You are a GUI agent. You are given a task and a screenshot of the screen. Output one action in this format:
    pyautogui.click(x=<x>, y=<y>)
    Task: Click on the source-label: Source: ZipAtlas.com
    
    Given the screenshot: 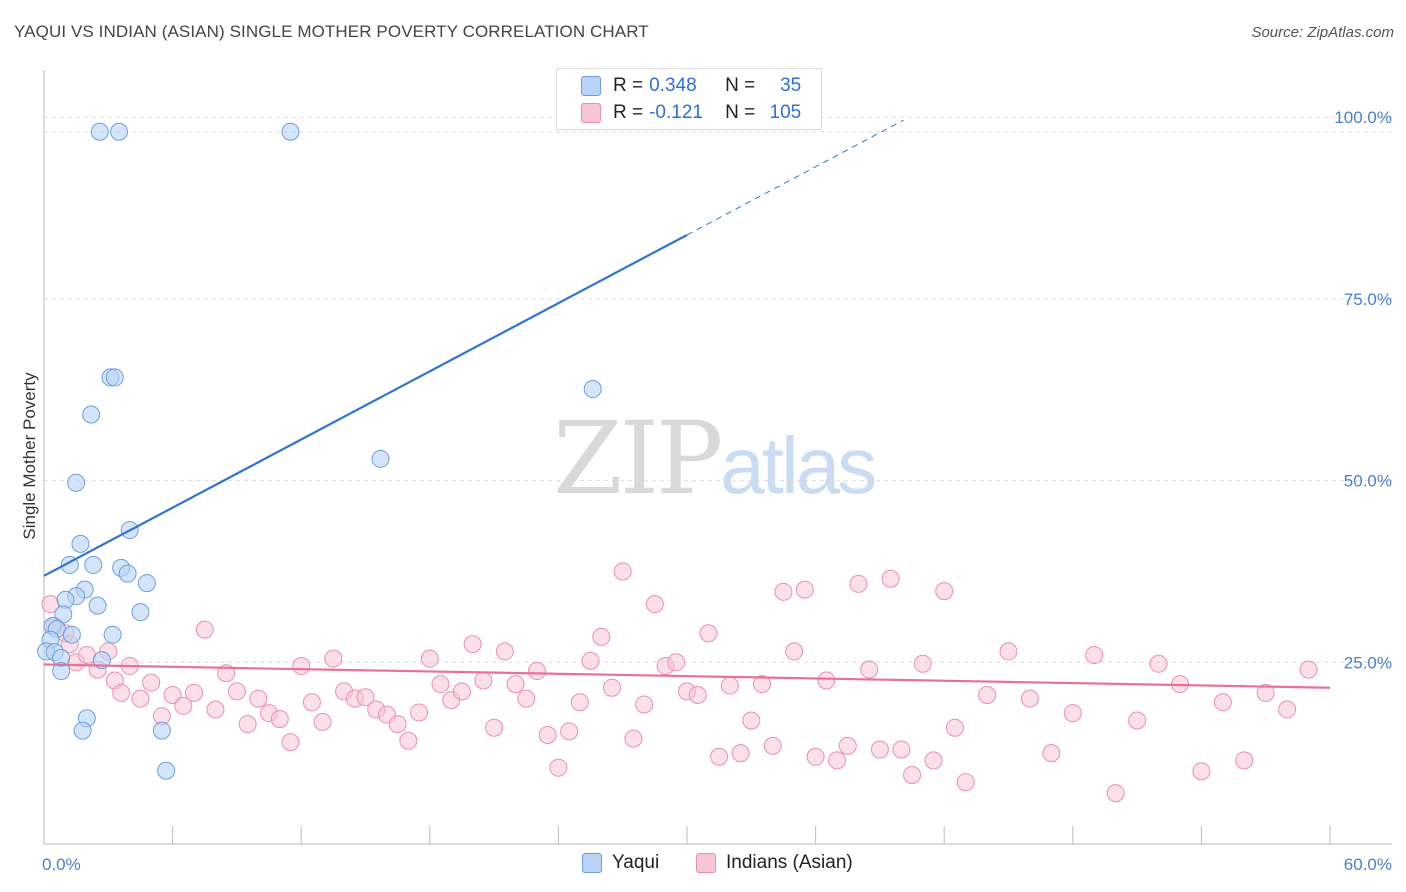 What is the action you would take?
    pyautogui.click(x=1322, y=32)
    